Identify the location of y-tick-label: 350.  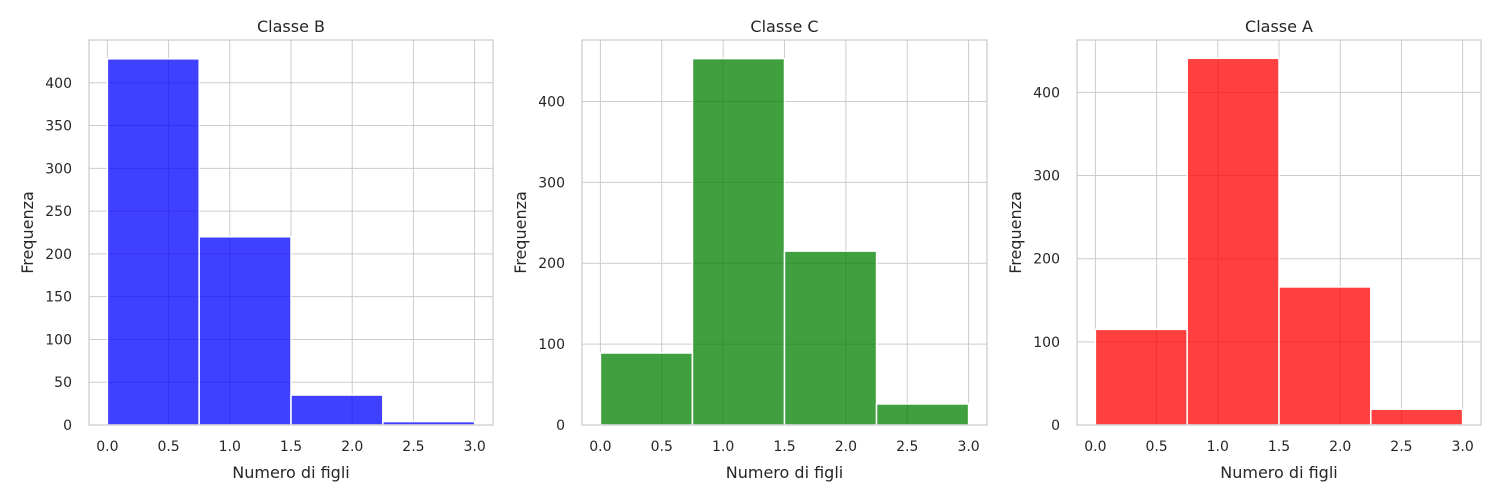
(58, 127).